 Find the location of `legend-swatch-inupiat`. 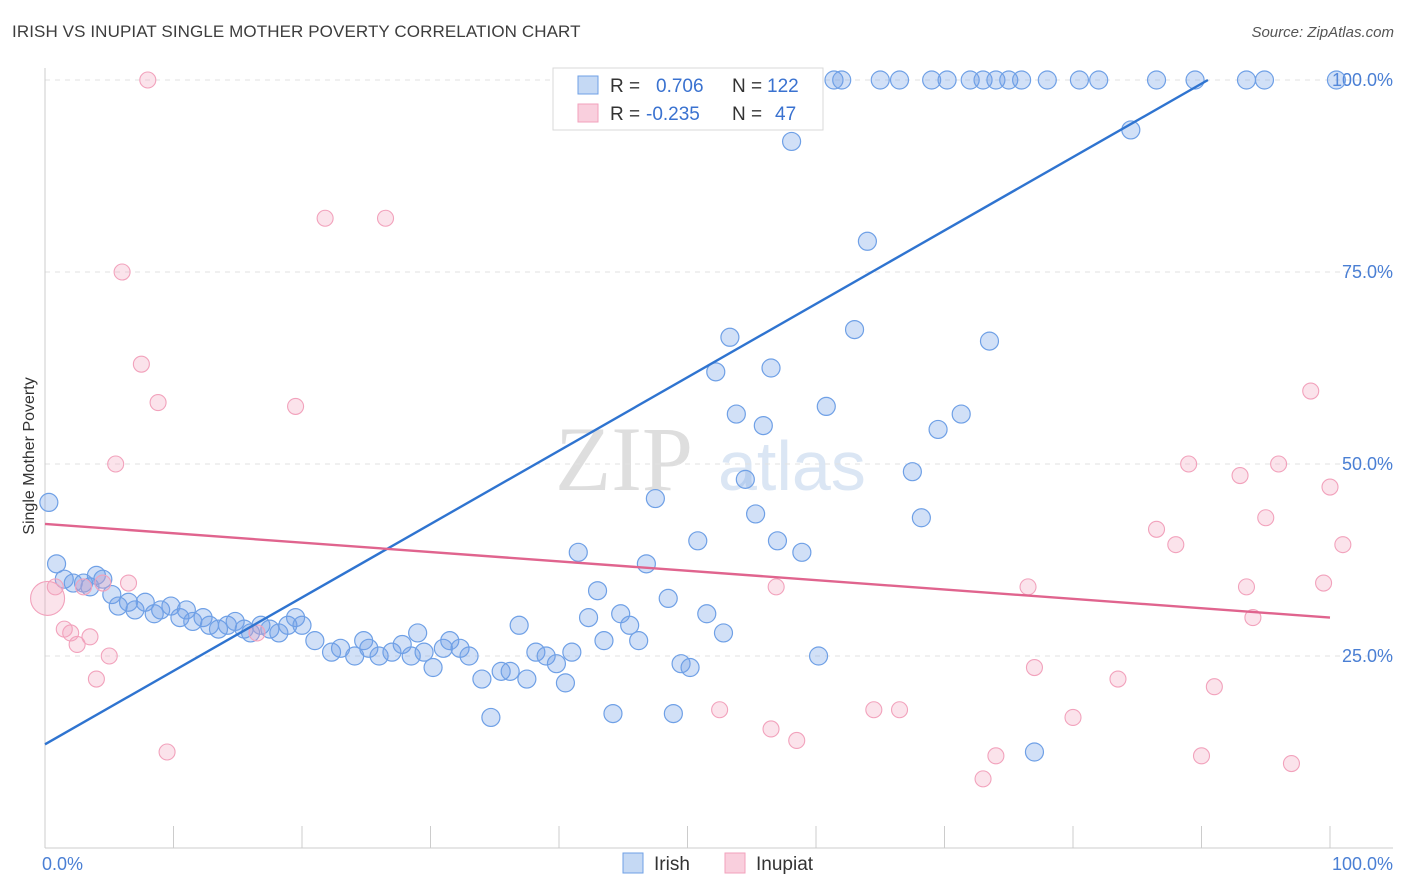

legend-swatch-inupiat is located at coordinates (588, 113).